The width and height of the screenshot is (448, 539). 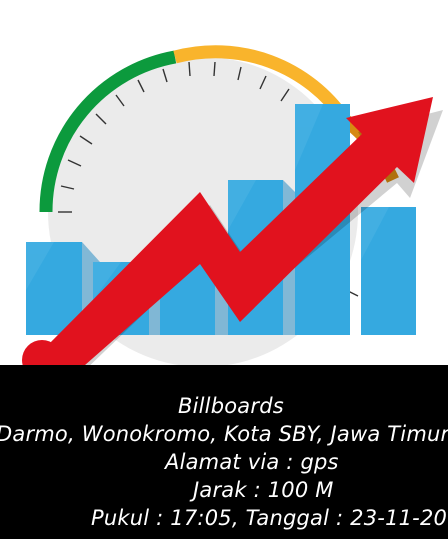 What do you see at coordinates (224, 434) in the screenshot?
I see `caption-location: Darmo, Wonokromo, Kota SBY, Jawa Timur` at bounding box center [224, 434].